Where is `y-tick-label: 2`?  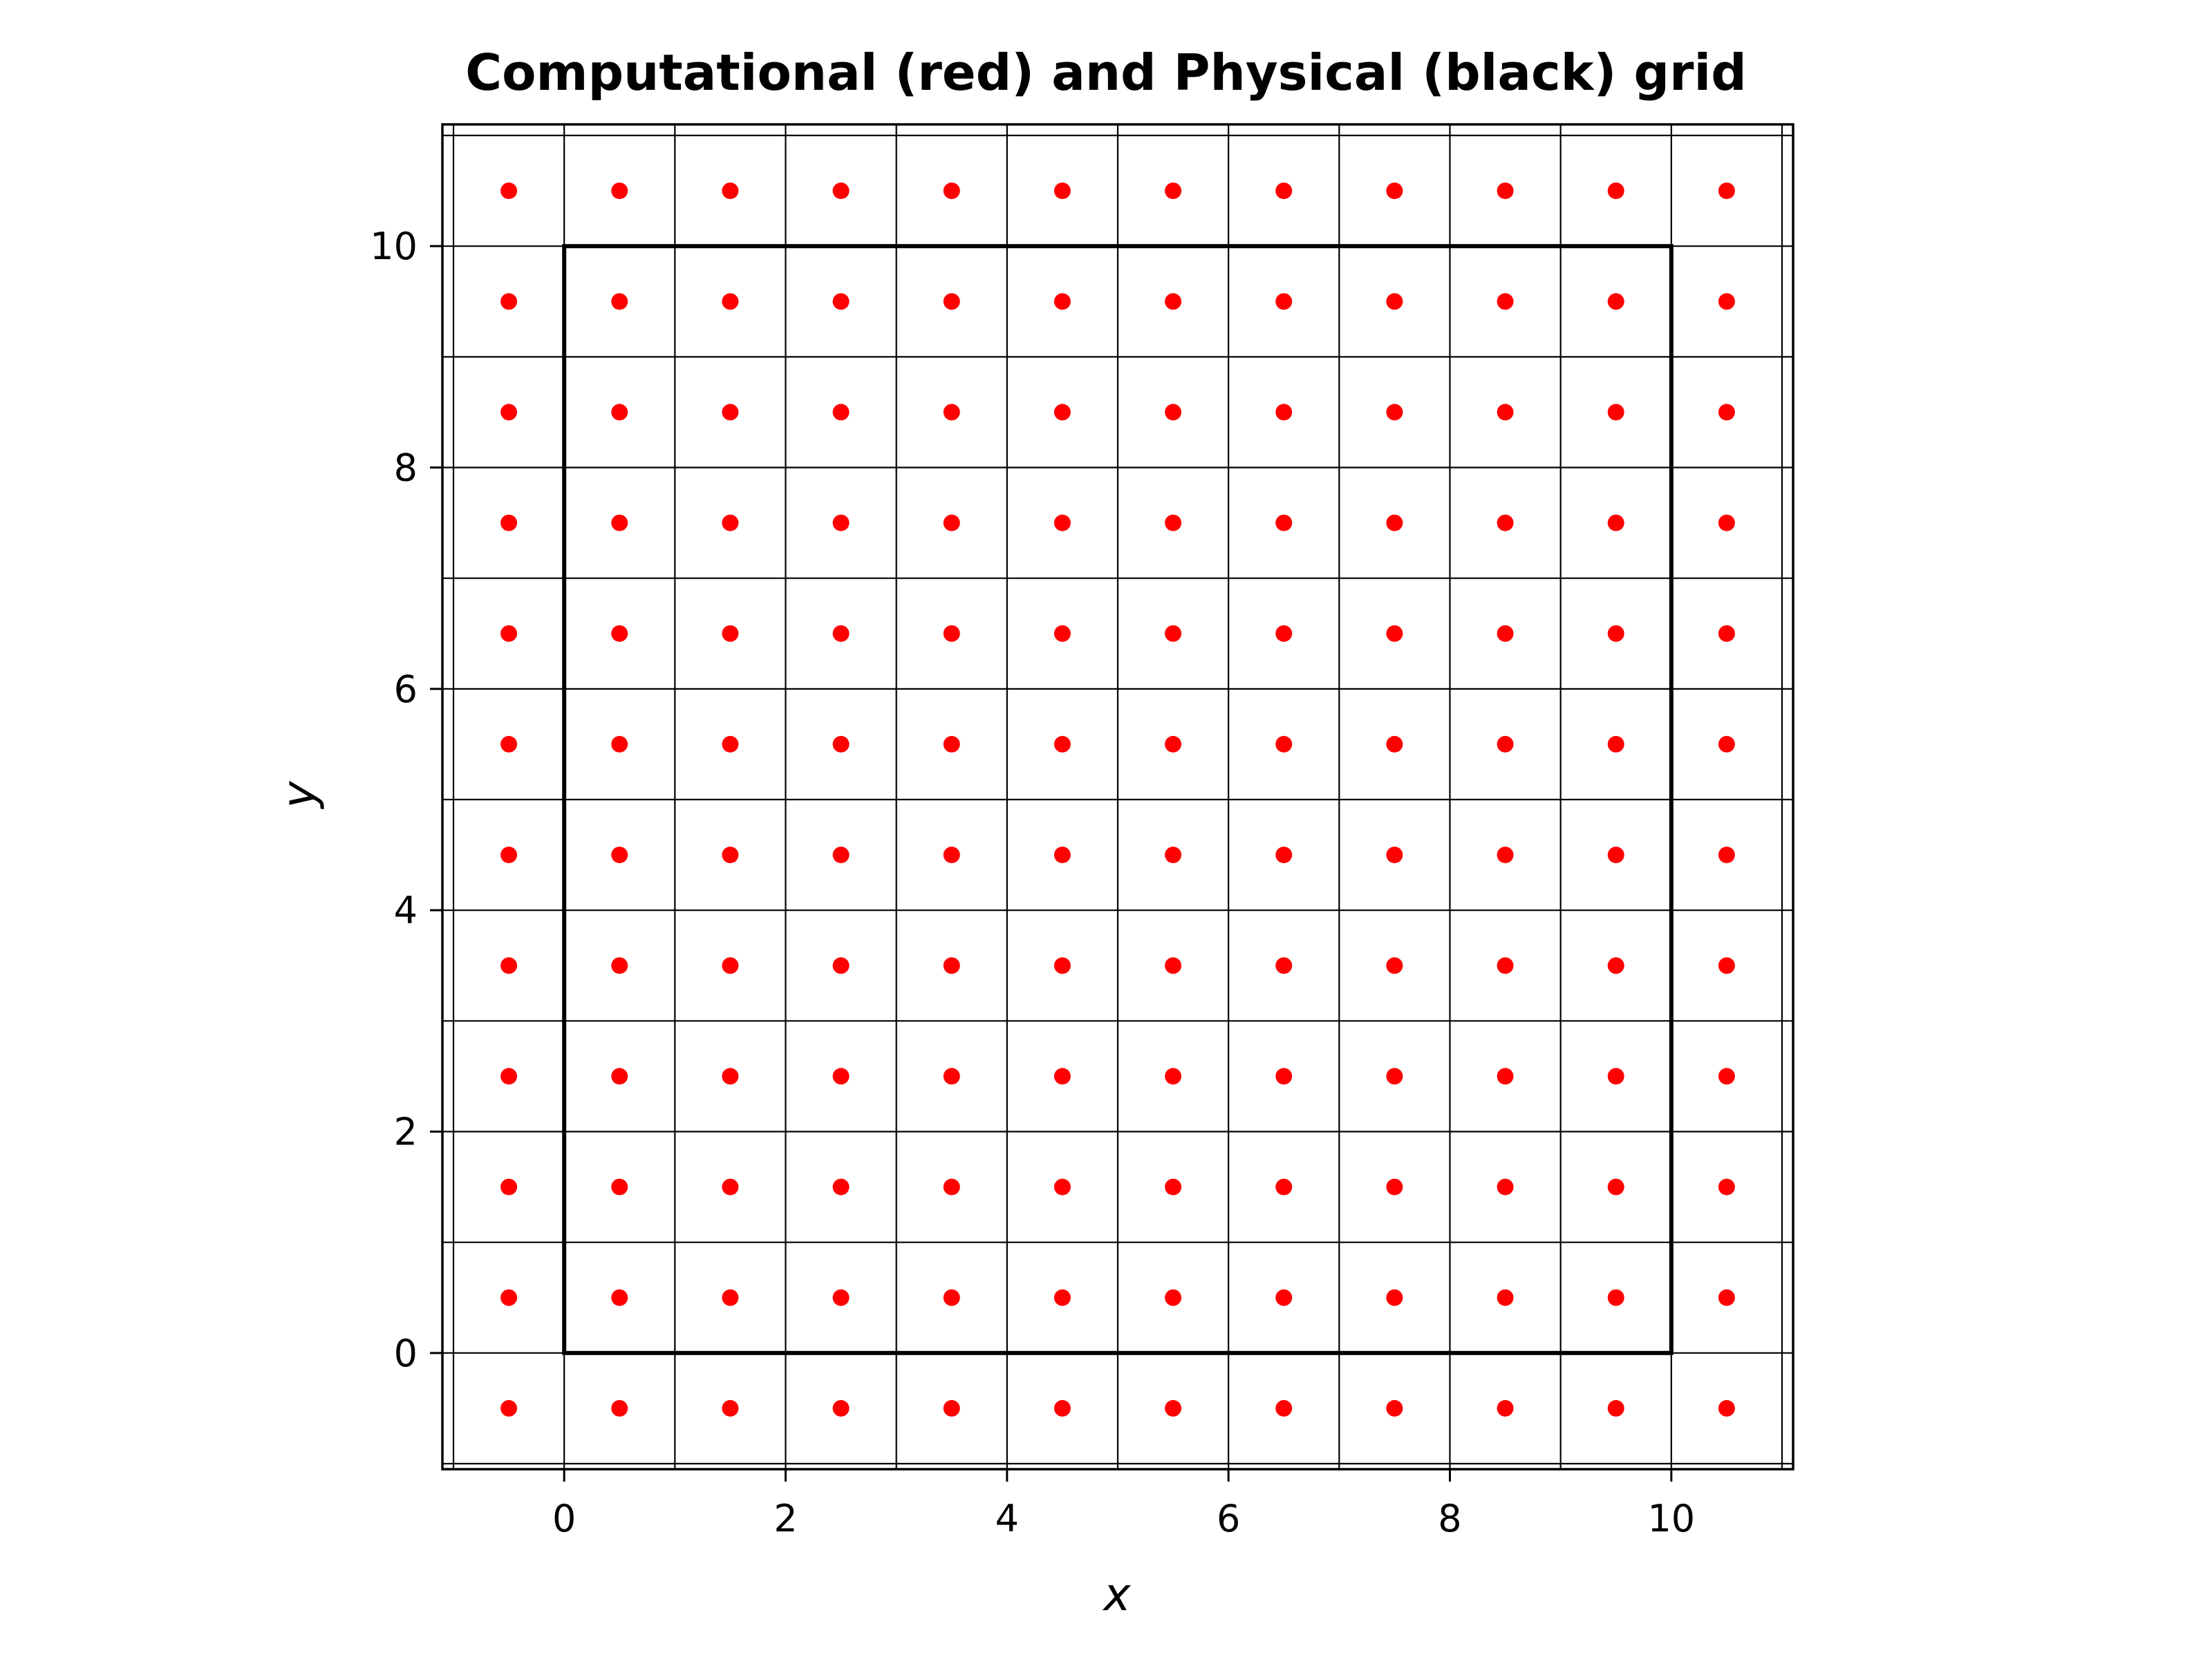
y-tick-label: 2 is located at coordinates (406, 1131).